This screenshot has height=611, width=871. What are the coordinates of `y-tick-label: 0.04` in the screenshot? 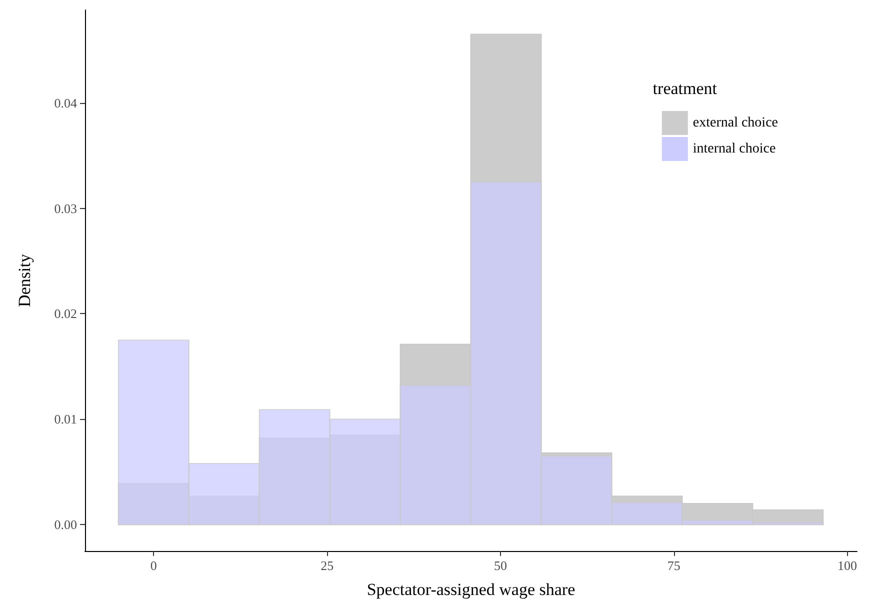 It's located at (66, 102).